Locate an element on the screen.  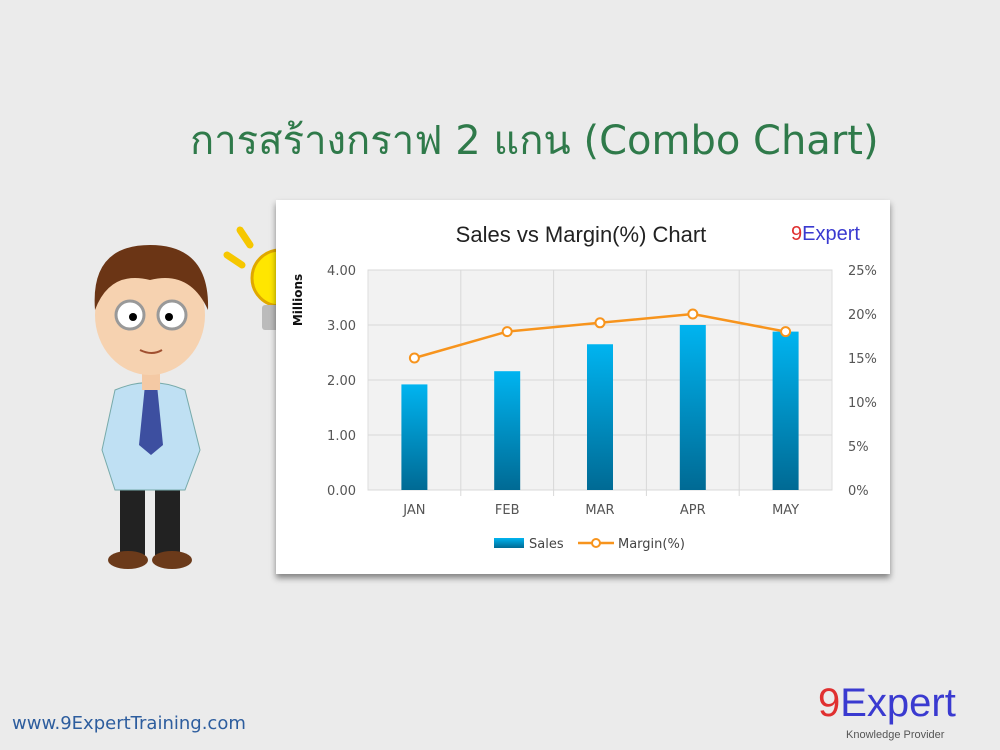
margin-point-may is located at coordinates (786, 332).